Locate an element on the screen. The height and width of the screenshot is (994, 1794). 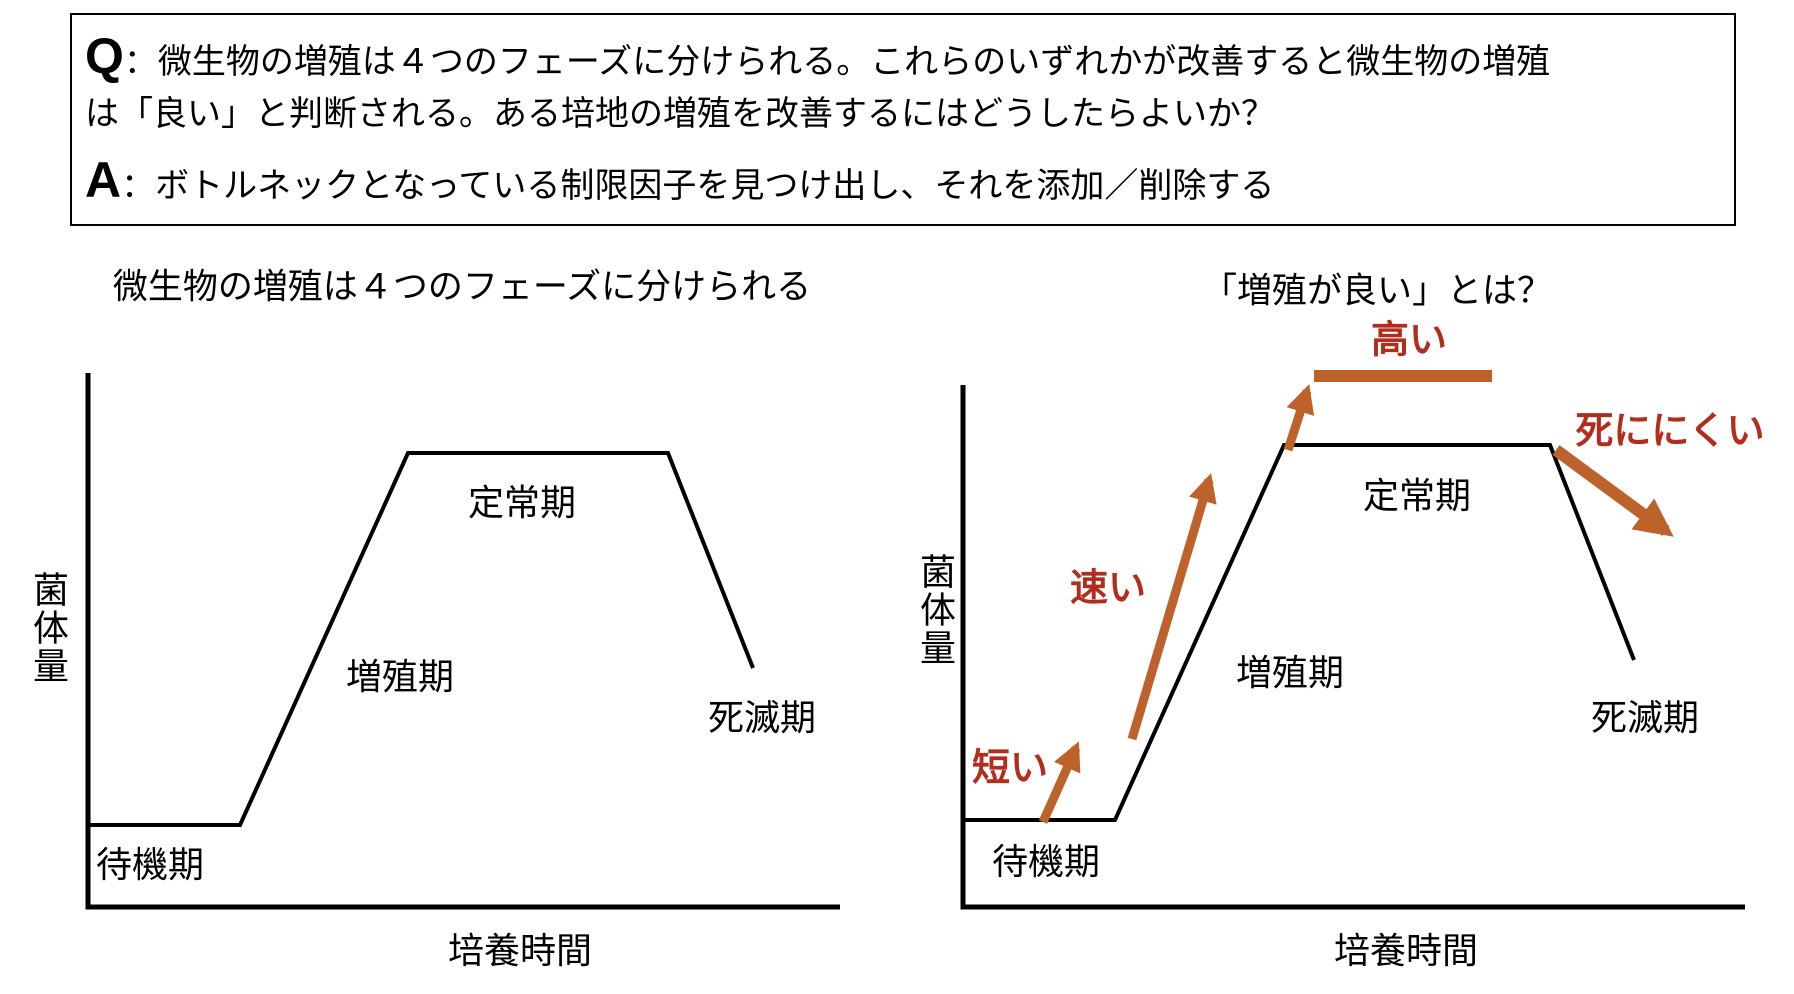
left-y-axis-label: 菌体量 is located at coordinates (48, 628).